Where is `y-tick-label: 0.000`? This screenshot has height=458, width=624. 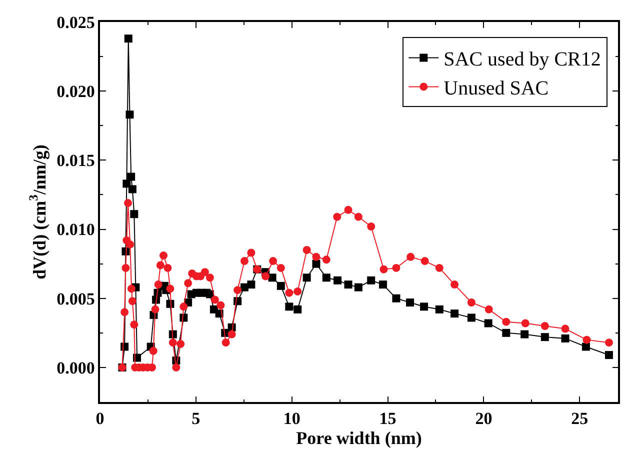
y-tick-label: 0.000 is located at coordinates (75, 368).